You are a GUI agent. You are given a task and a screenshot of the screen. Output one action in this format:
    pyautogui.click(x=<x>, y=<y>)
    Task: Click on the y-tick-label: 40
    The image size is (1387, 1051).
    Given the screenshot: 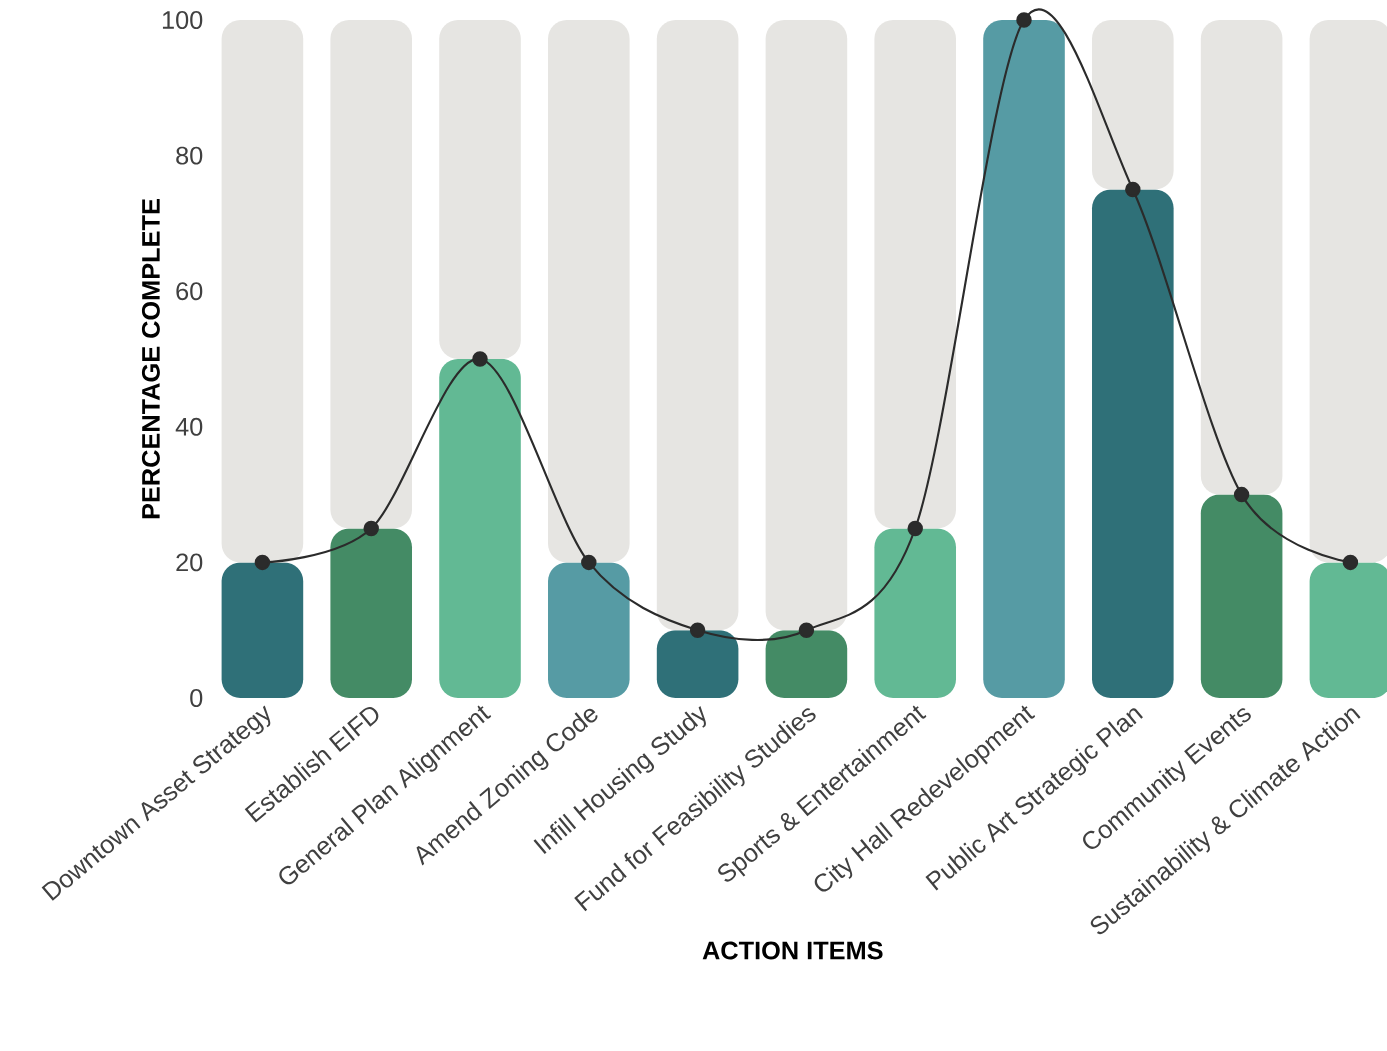 What is the action you would take?
    pyautogui.click(x=189, y=426)
    